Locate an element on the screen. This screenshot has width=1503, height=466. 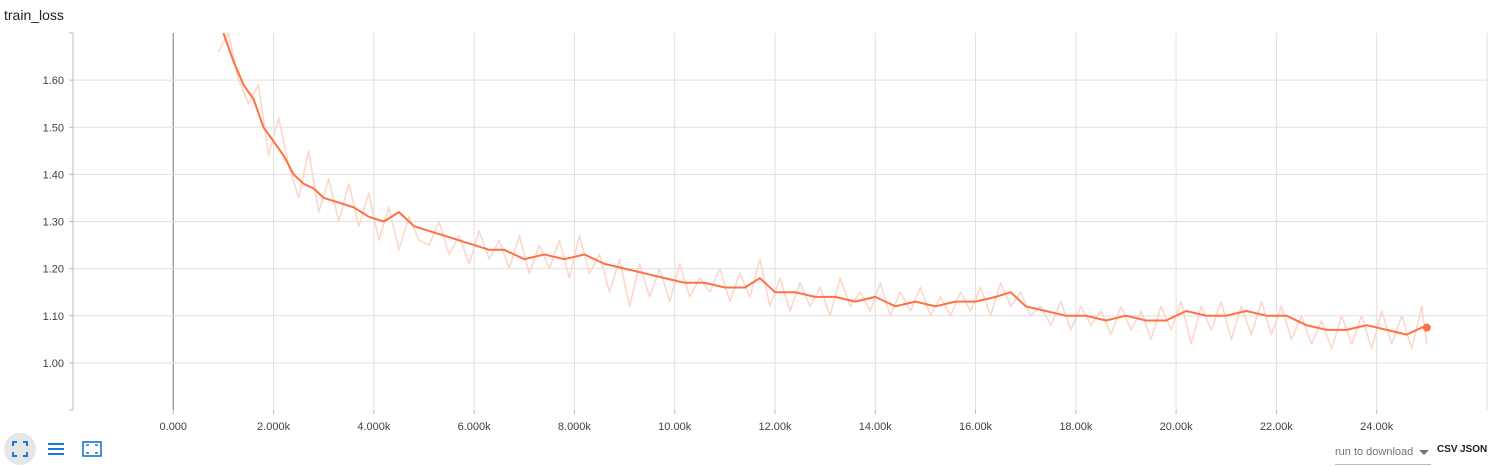
y-tick-label: 1.00 is located at coordinates (53, 364).